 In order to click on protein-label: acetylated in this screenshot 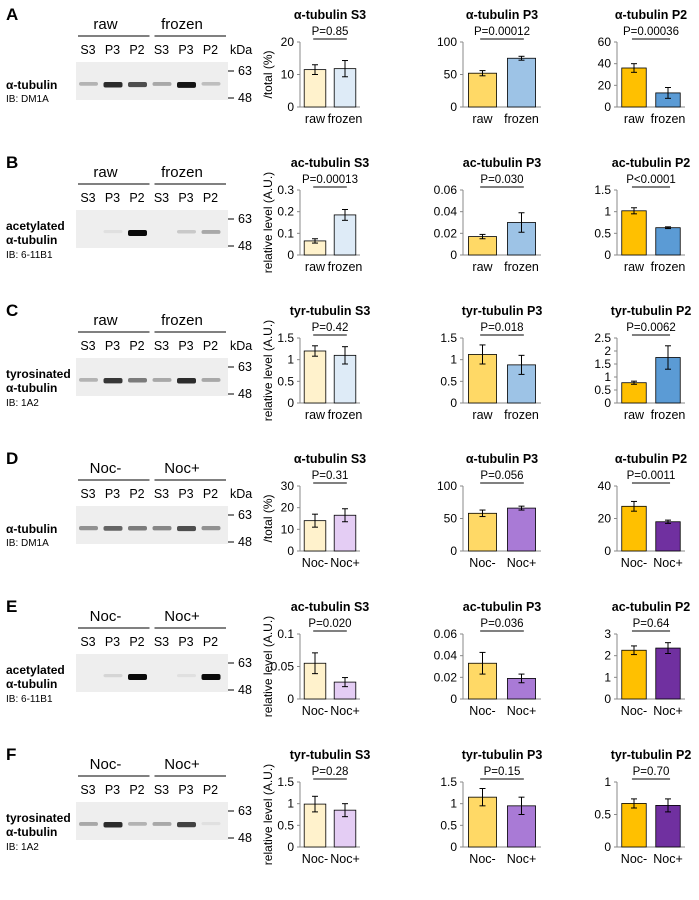, I will do `click(35, 670)`.